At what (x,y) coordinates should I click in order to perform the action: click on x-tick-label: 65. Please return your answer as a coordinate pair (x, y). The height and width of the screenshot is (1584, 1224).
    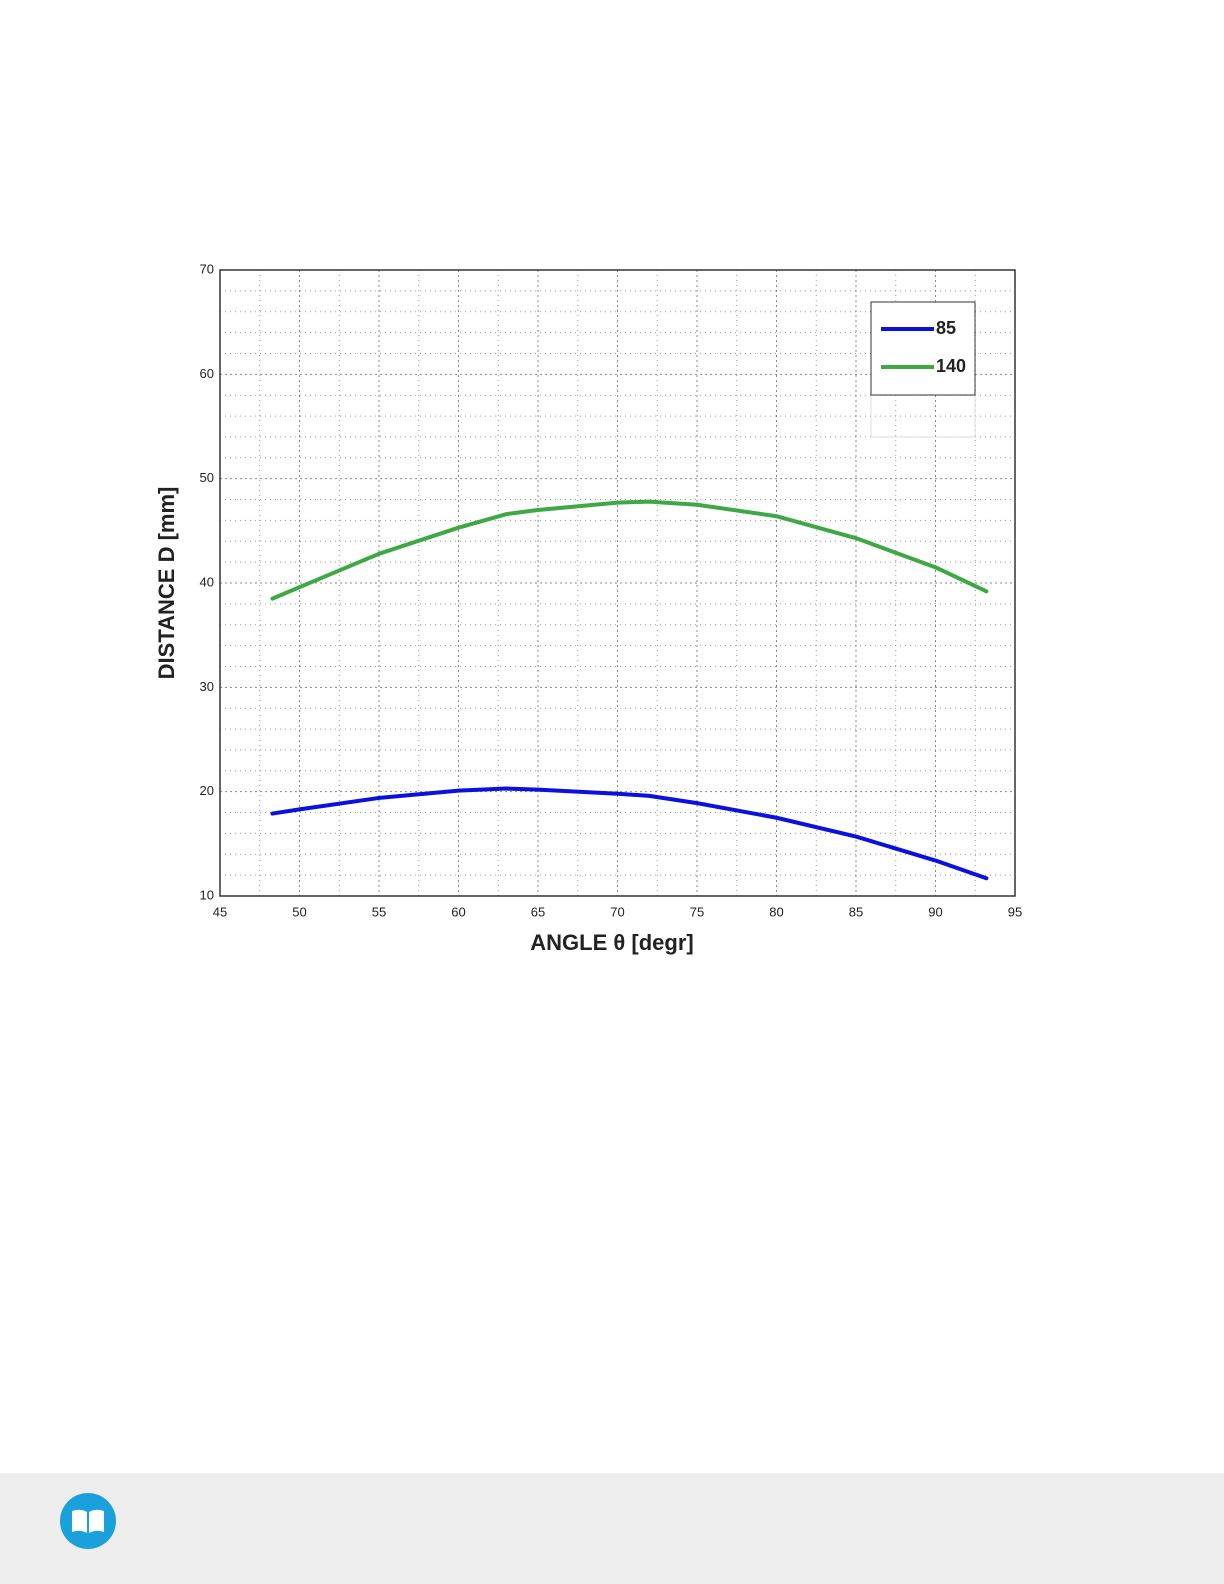
    Looking at the image, I should click on (538, 911).